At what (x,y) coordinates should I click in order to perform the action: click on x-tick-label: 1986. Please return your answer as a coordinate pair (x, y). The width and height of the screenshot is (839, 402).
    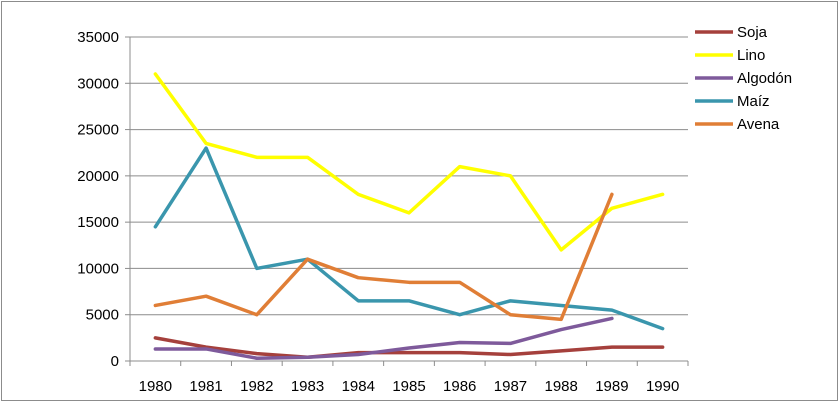
    Looking at the image, I should click on (459, 386).